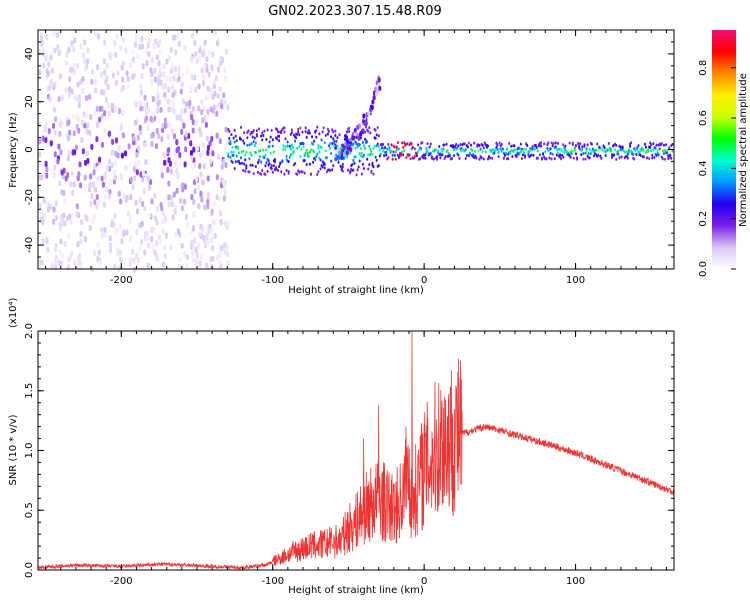 The height and width of the screenshot is (600, 750). Describe the element at coordinates (703, 118) in the screenshot. I see `colorbar-tick-label: 0.6` at that location.